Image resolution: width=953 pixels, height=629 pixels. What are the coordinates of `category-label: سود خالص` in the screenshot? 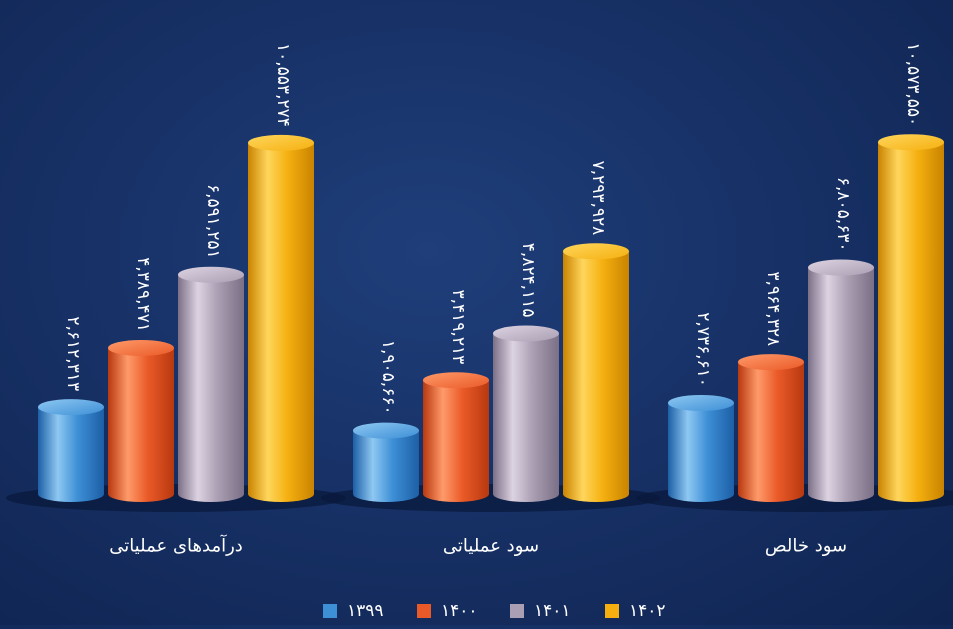 It's located at (806, 546).